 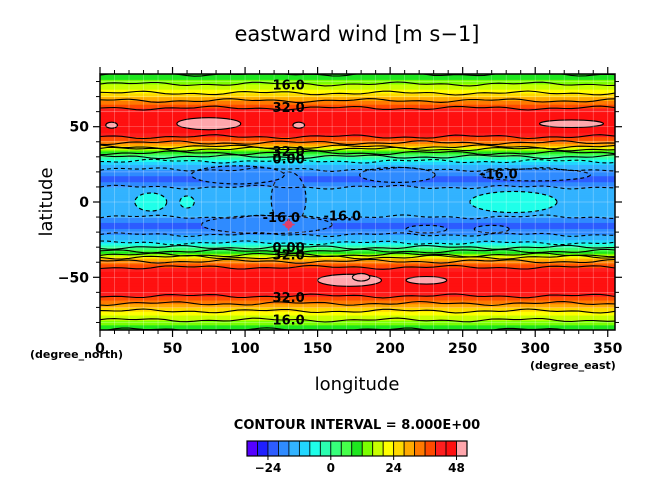 What do you see at coordinates (331, 468) in the screenshot?
I see `colorbar-tick-label: 0` at bounding box center [331, 468].